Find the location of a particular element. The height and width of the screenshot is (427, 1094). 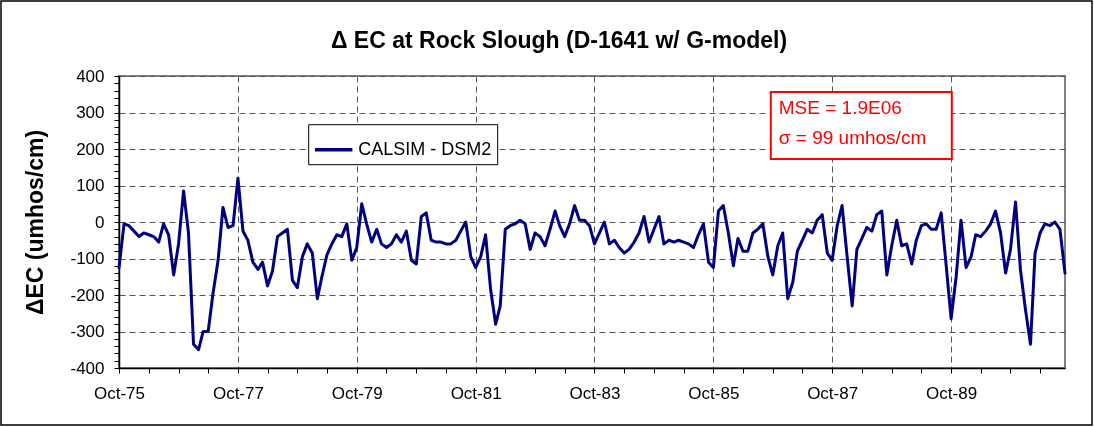

y-tick-label: 300 is located at coordinates (90, 112).